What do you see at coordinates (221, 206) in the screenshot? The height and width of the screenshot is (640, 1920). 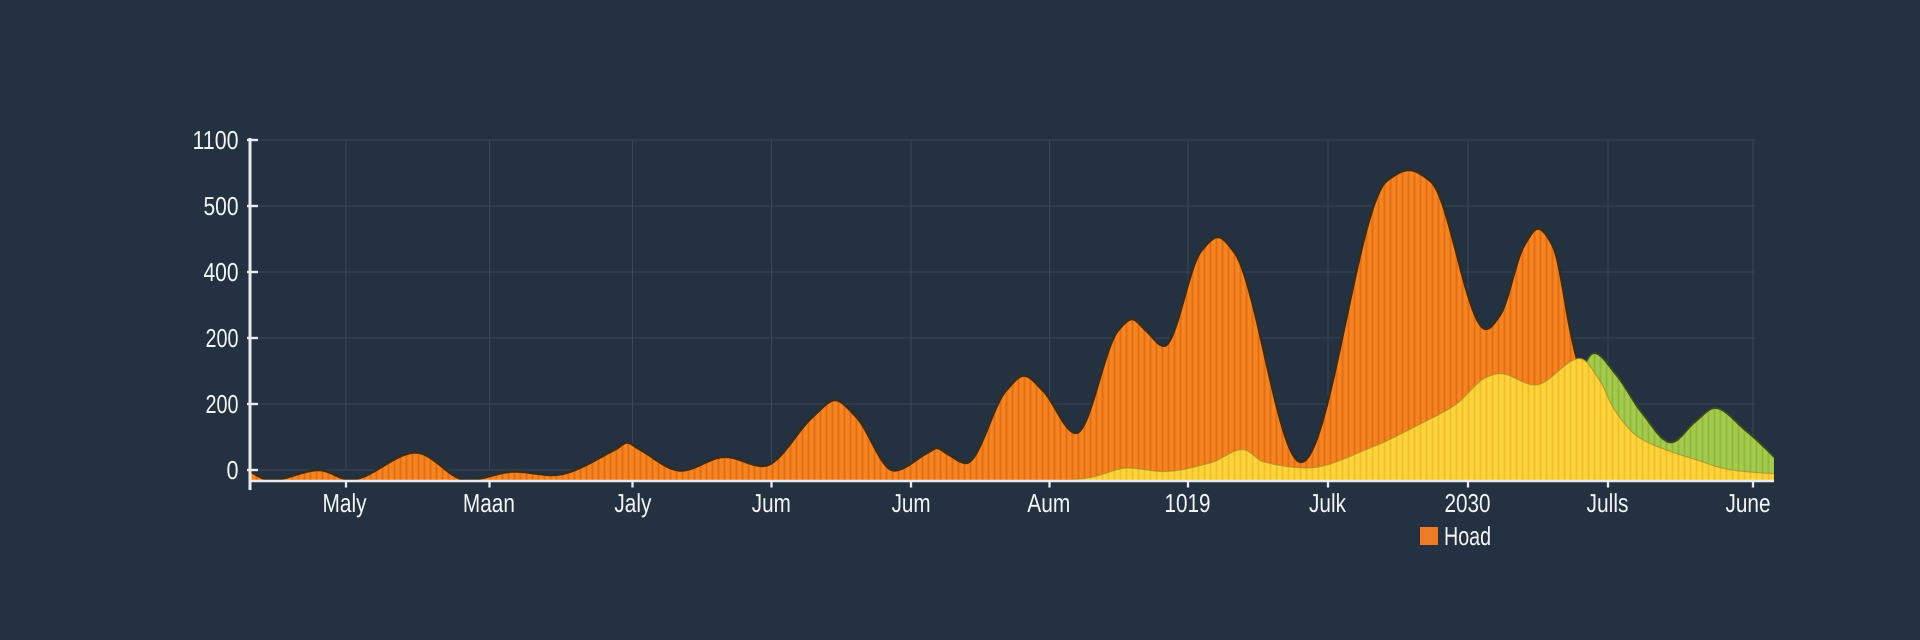 I see `svg-text: 500` at bounding box center [221, 206].